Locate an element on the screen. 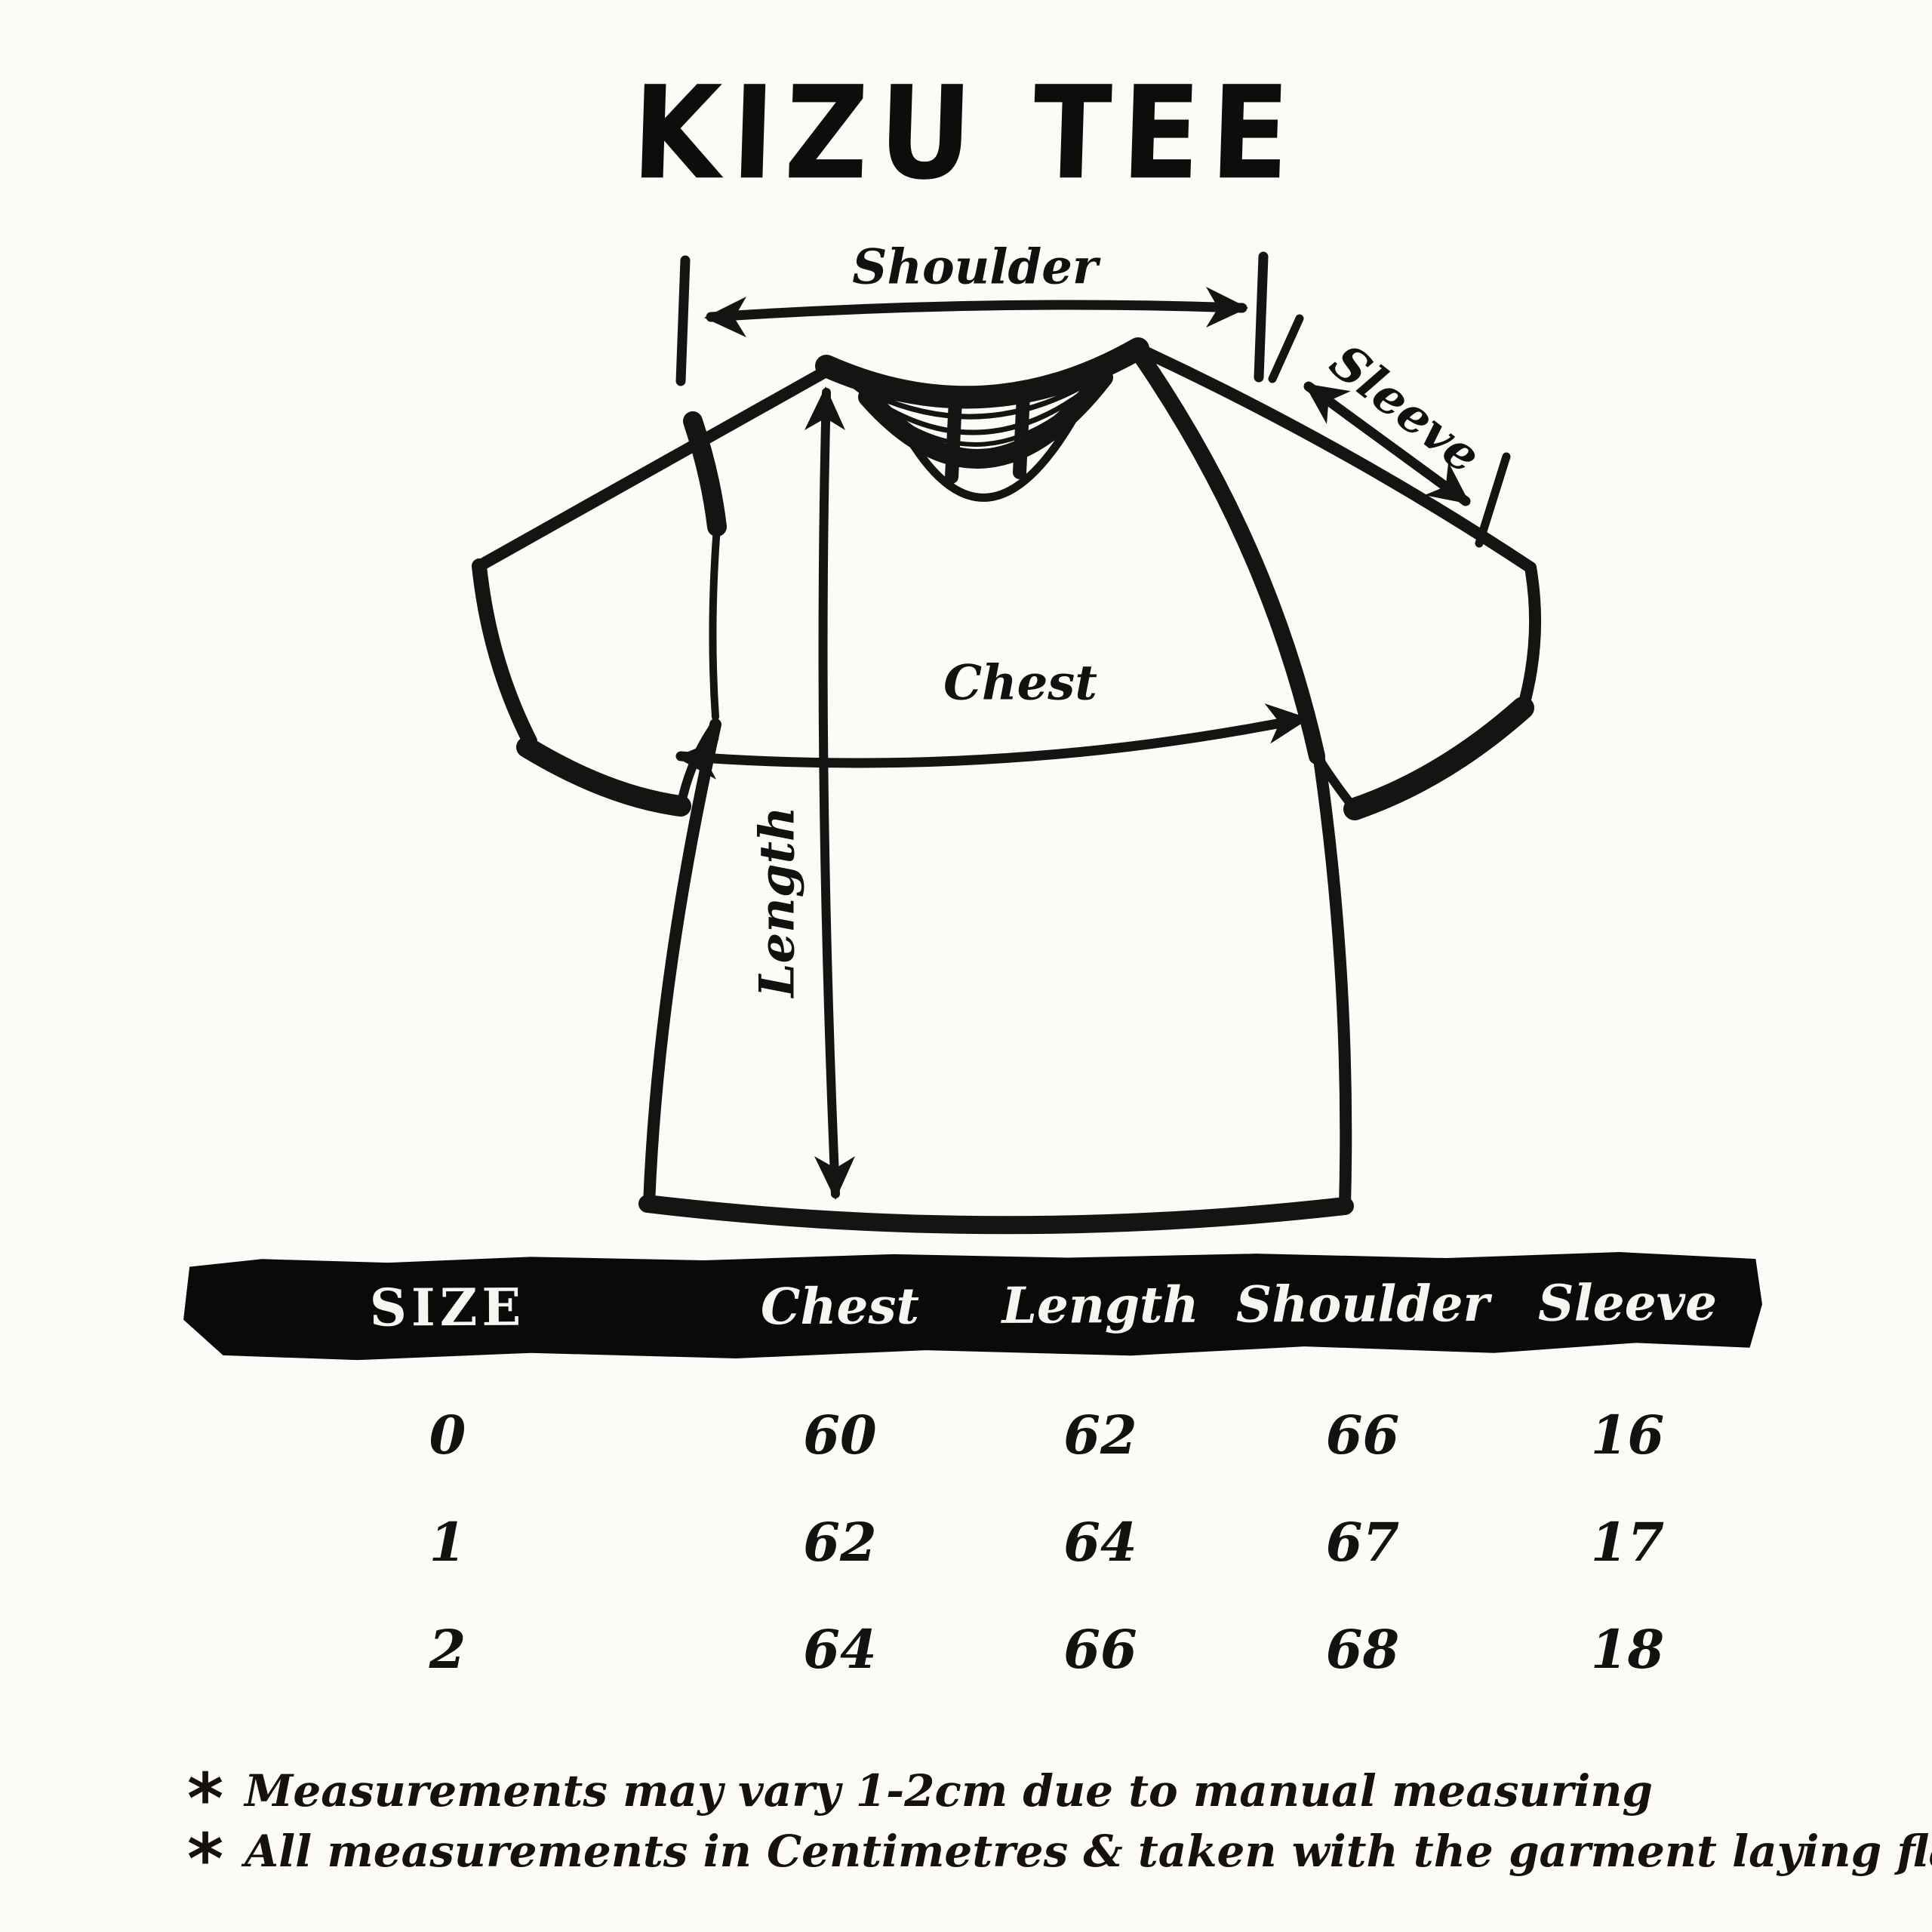  chest-label: Chest is located at coordinates (1020, 683).